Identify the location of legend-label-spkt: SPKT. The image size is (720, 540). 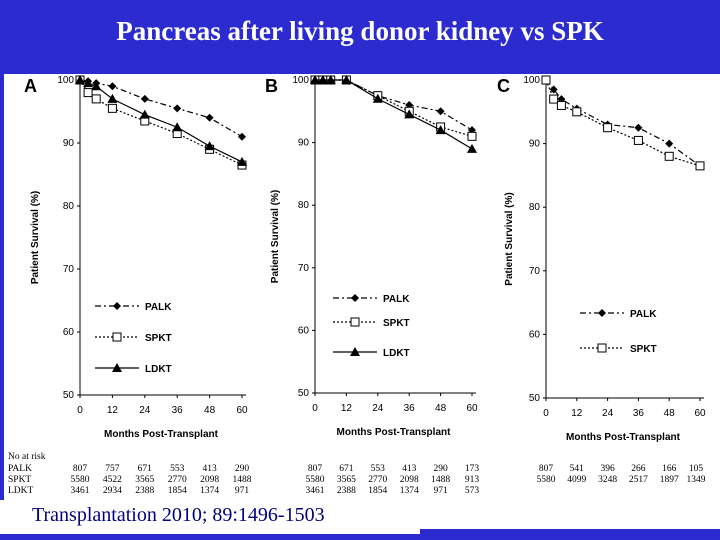
(158, 338).